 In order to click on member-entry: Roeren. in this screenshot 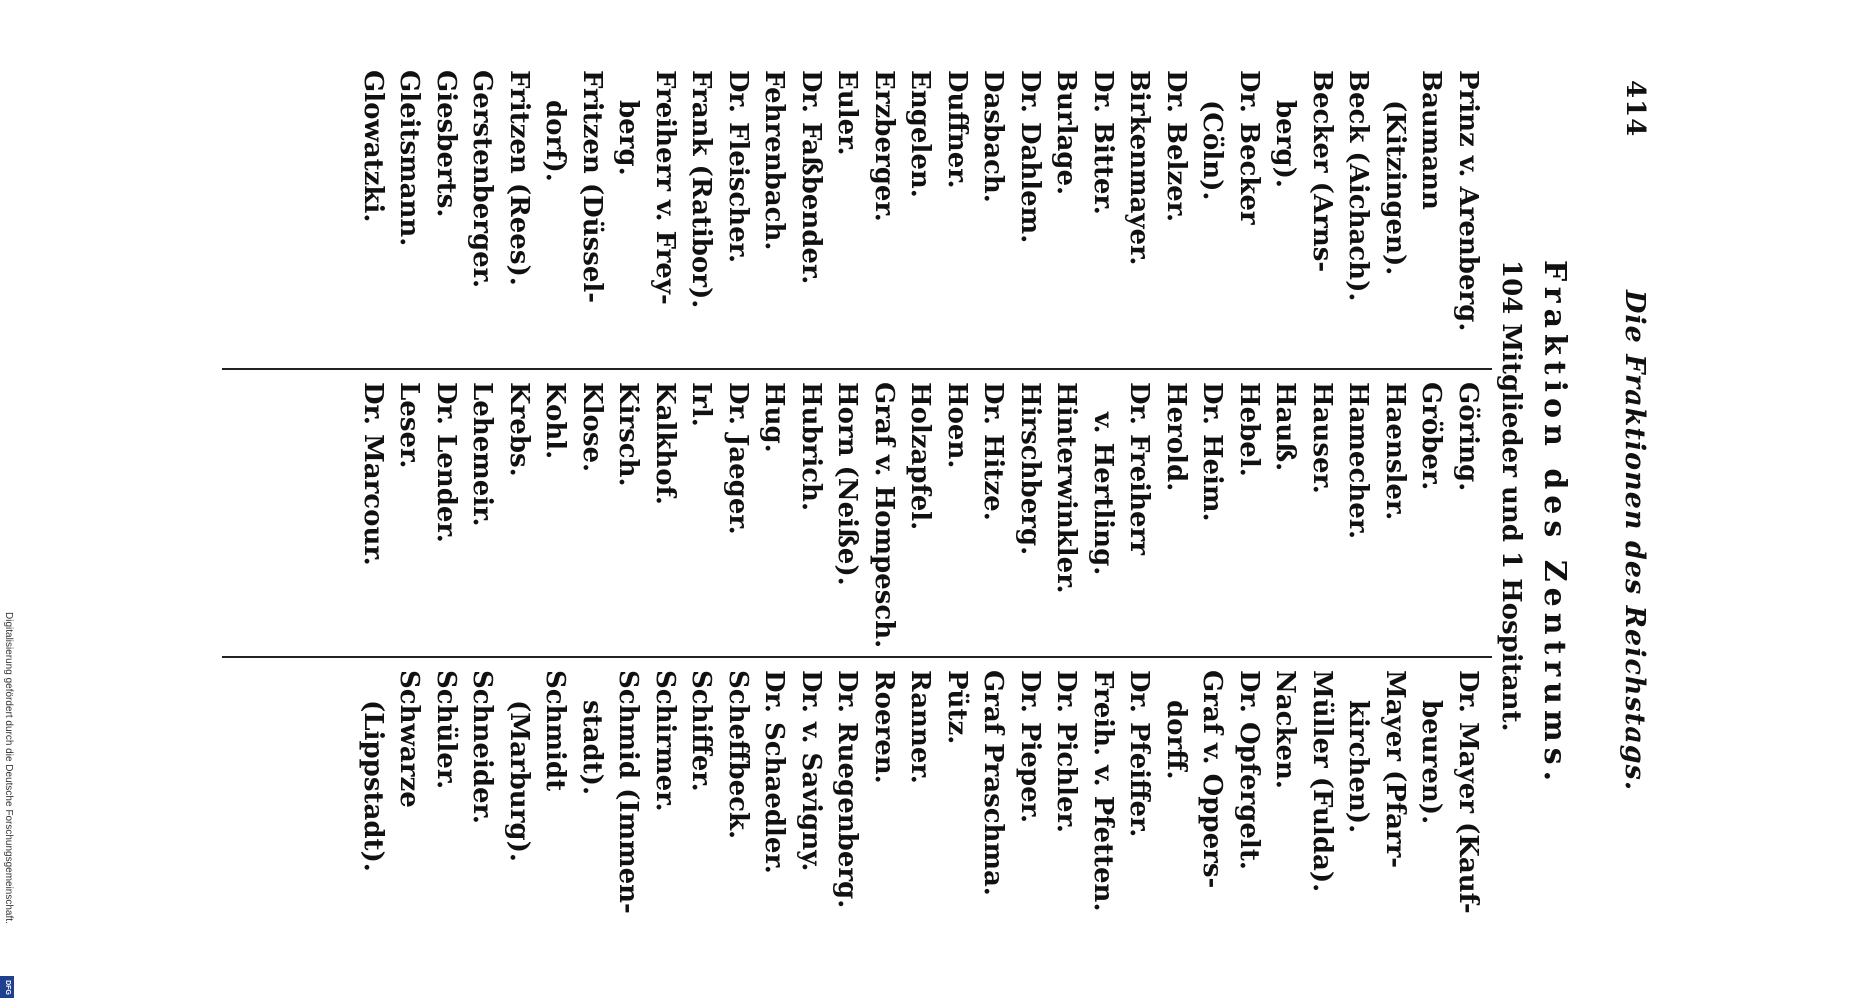, I will do `click(884, 727)`.